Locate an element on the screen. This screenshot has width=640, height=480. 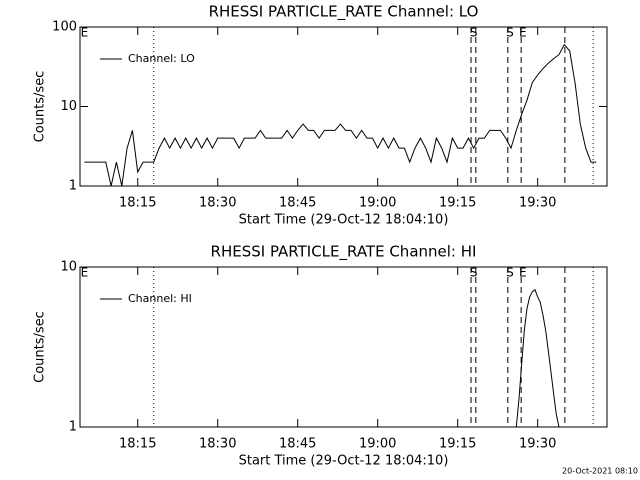
chart-title: RHESSI PARTICLE_RATE Channel: HI is located at coordinates (344, 252).